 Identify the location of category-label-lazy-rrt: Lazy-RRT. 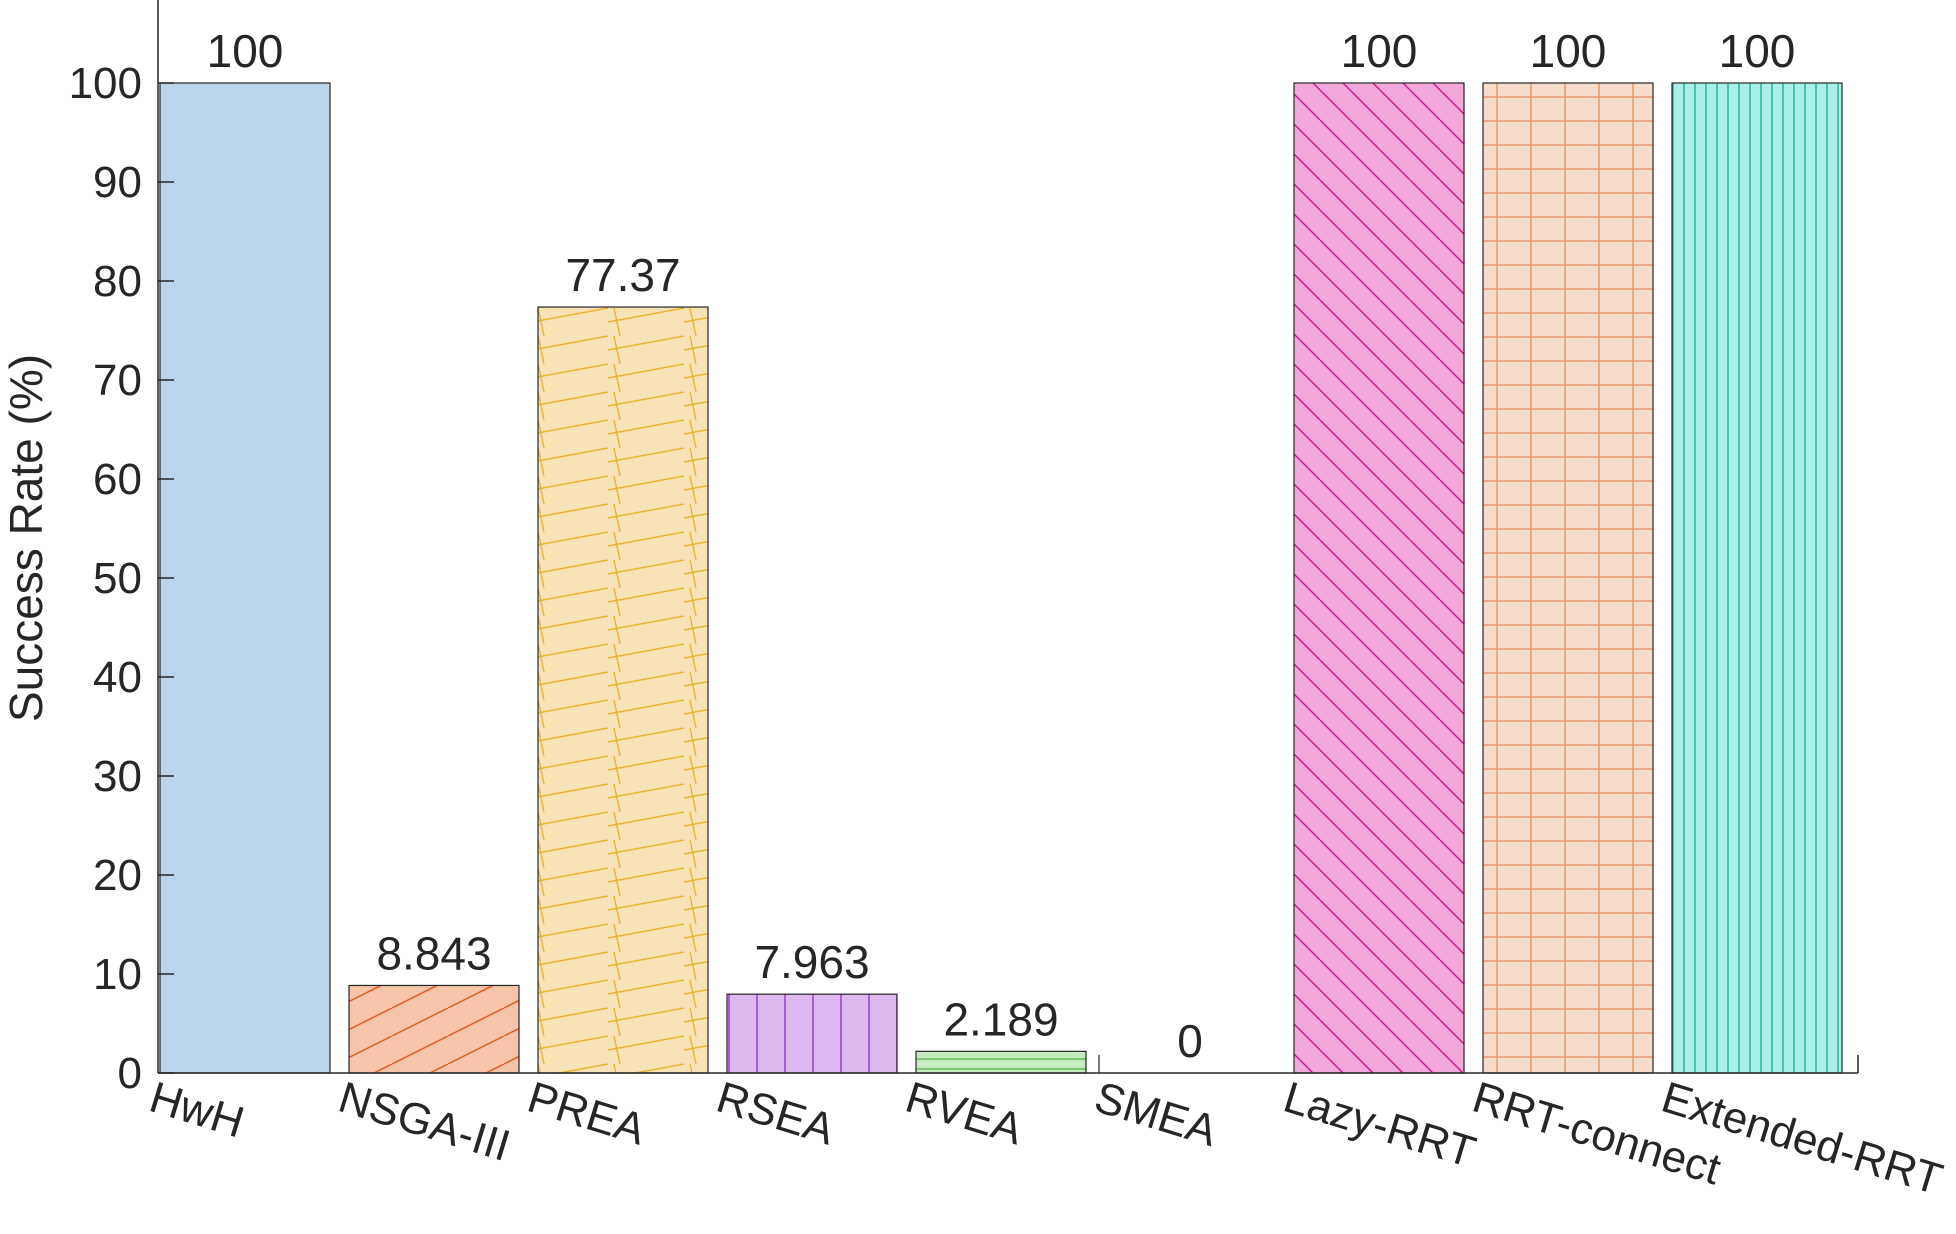
(1379, 1125).